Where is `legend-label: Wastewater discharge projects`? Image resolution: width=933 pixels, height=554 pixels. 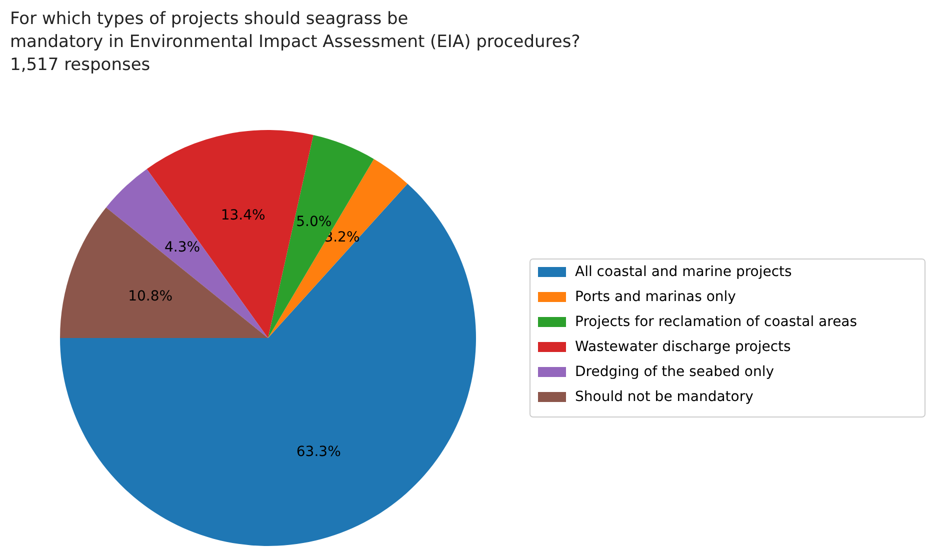 legend-label: Wastewater discharge projects is located at coordinates (683, 347).